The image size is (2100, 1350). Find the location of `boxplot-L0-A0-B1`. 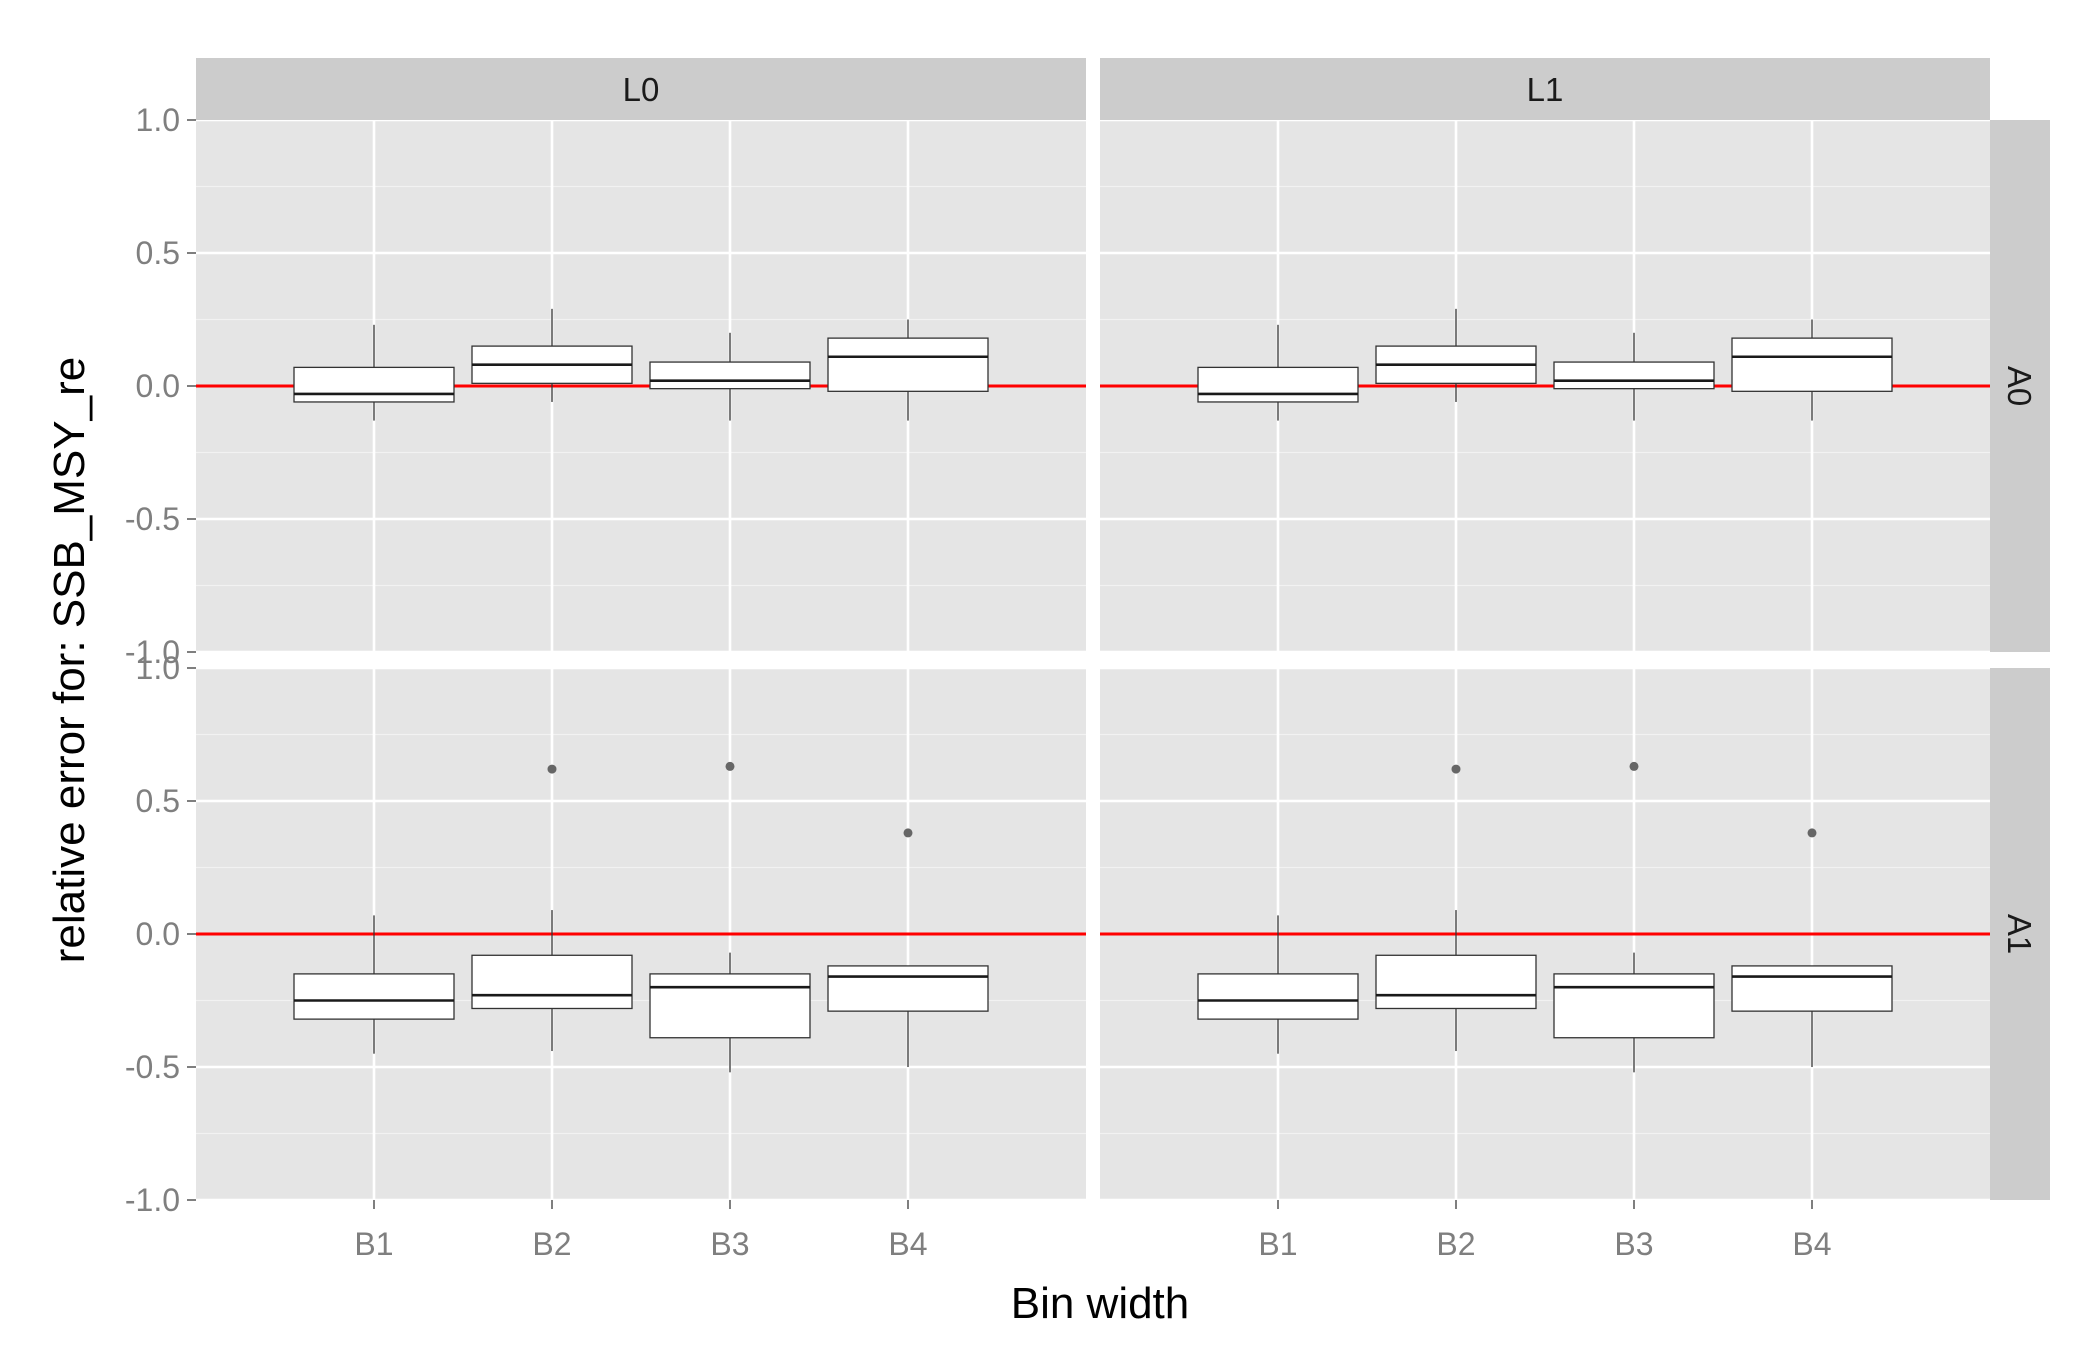

boxplot-L0-A0-B1 is located at coordinates (374, 372).